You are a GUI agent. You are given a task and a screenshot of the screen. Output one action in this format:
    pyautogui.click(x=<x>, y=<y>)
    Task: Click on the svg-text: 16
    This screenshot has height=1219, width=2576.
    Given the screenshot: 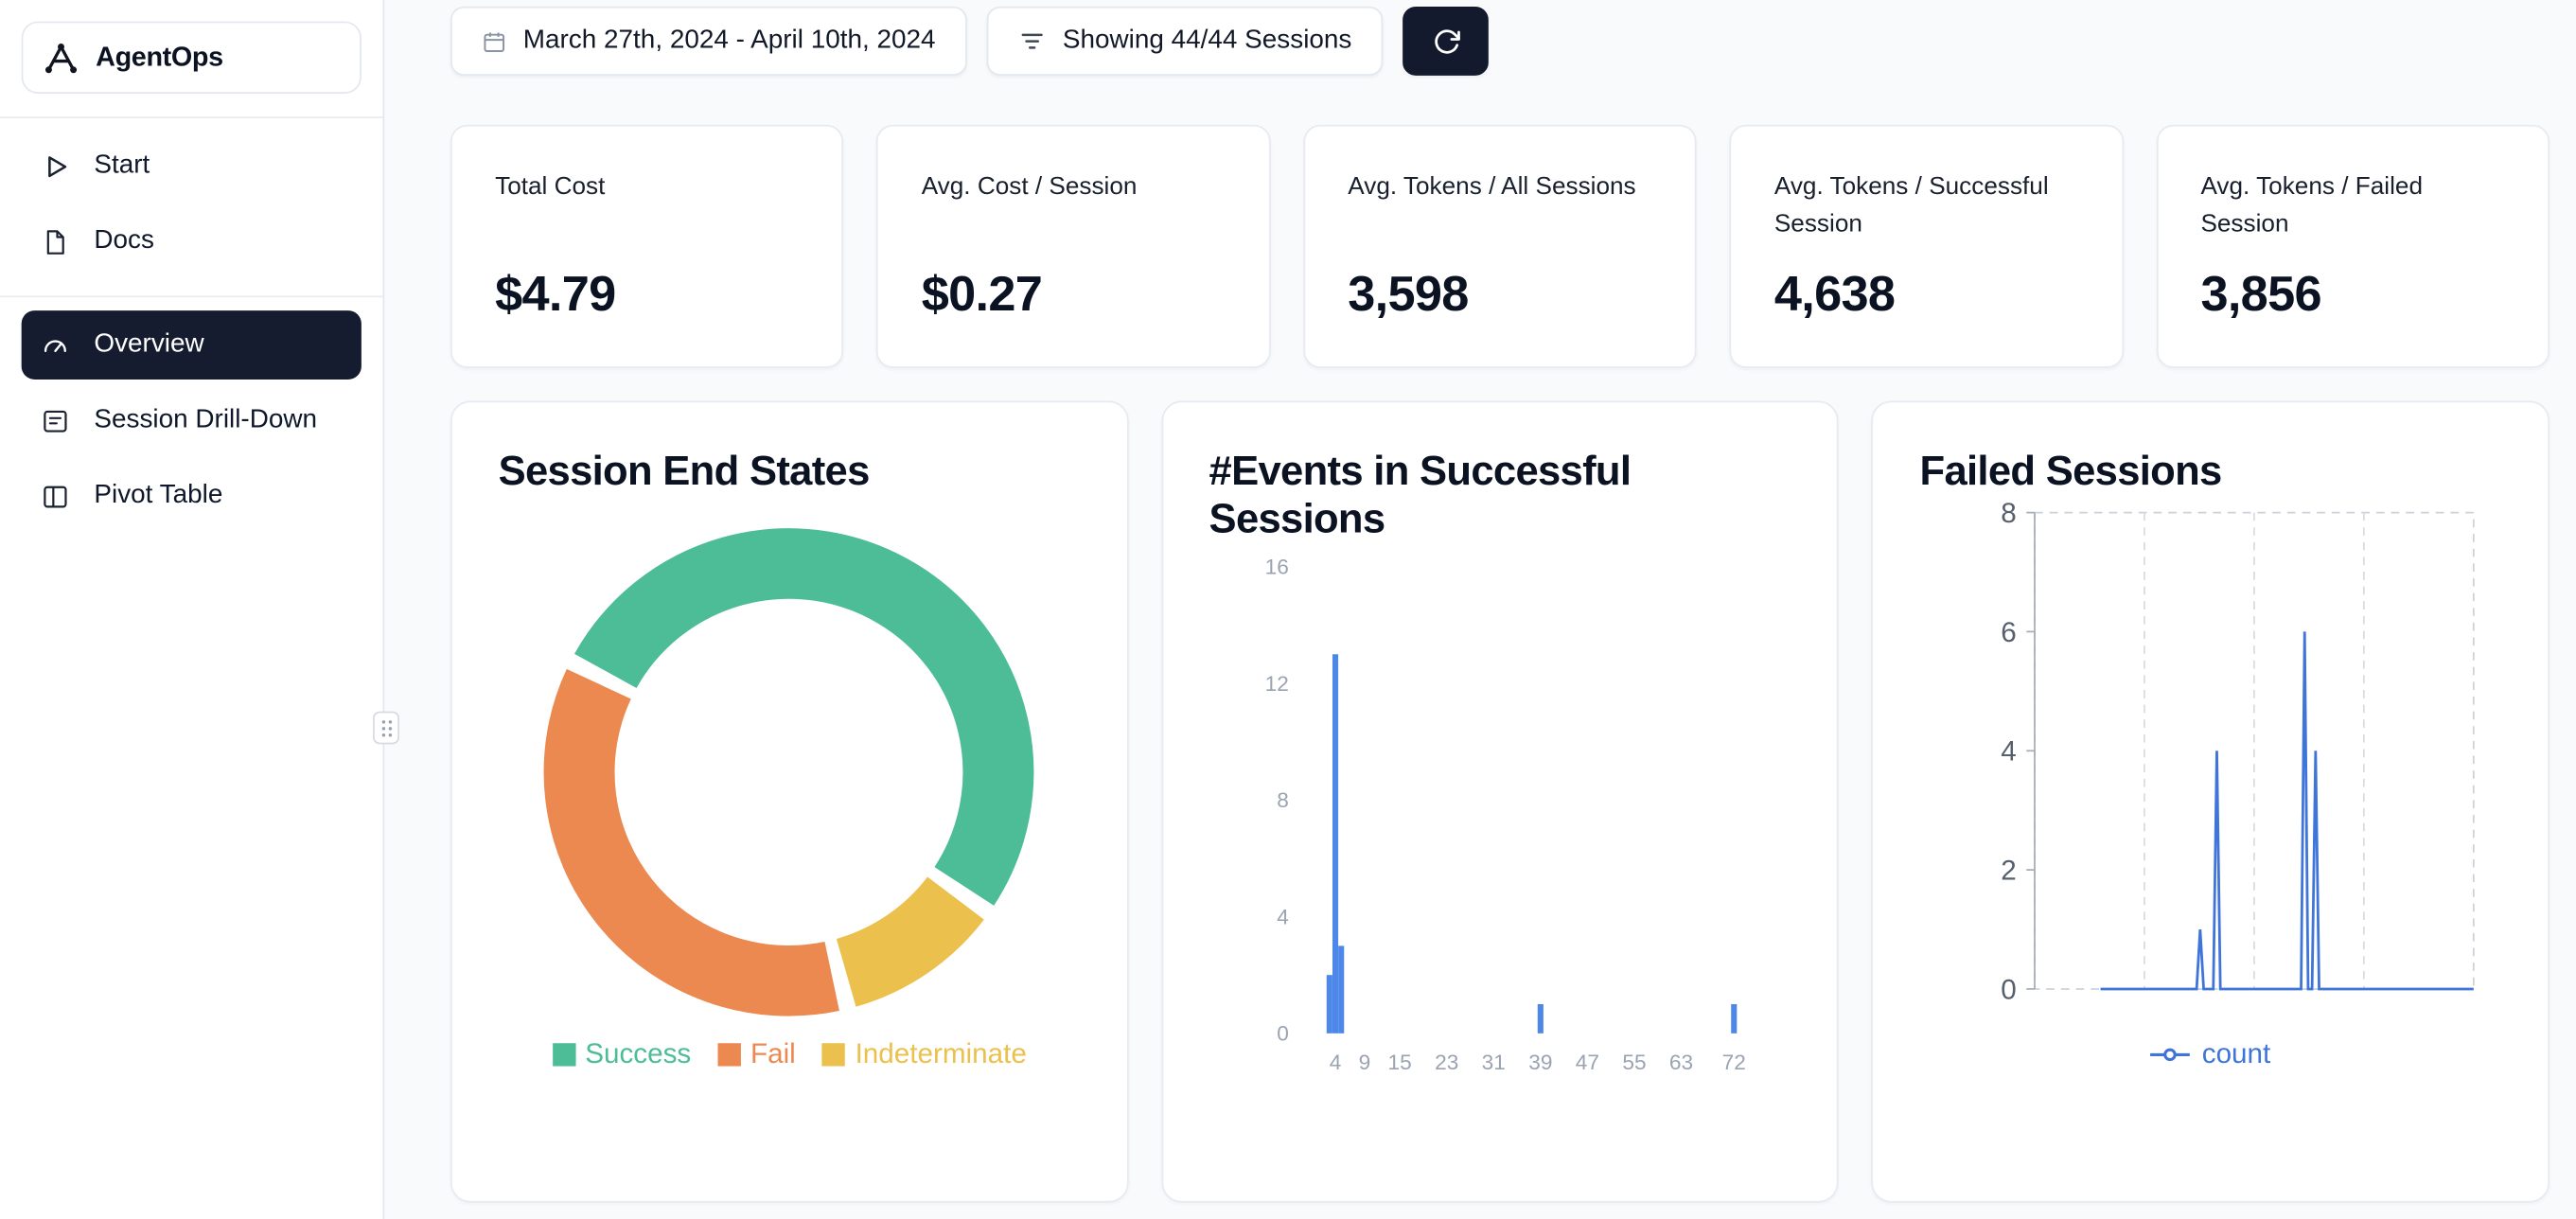 What is the action you would take?
    pyautogui.click(x=1276, y=566)
    